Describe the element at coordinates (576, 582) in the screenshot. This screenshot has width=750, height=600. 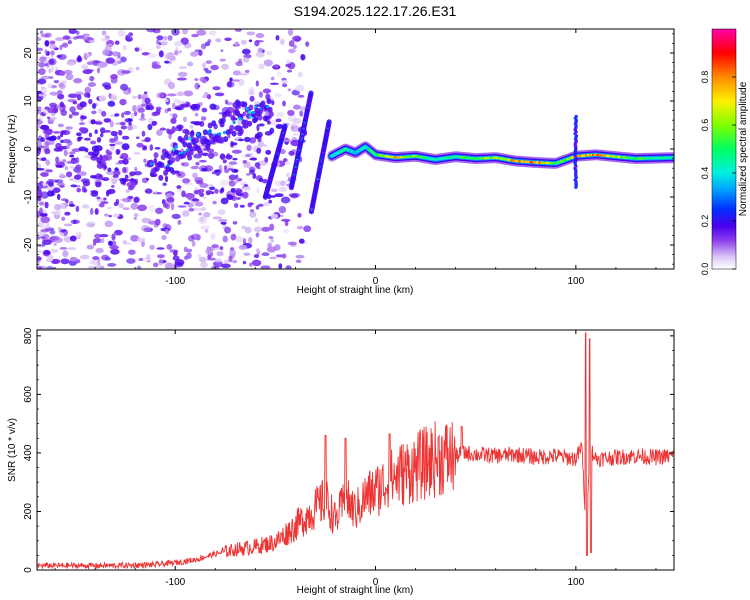
I see `snr-x-tick-label: 100` at that location.